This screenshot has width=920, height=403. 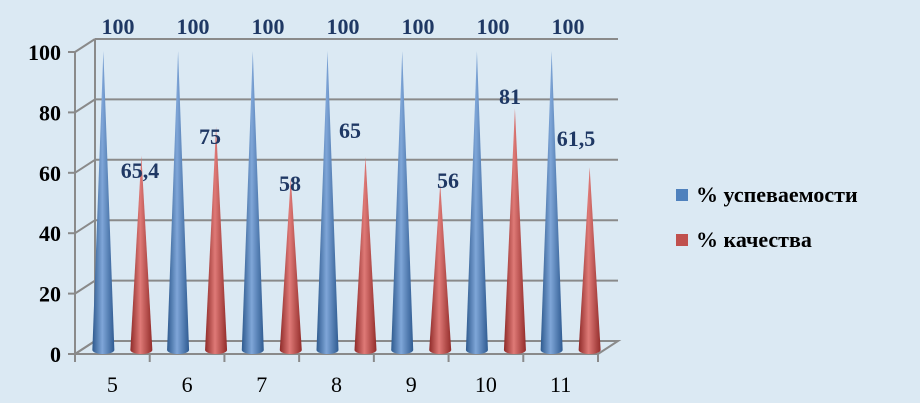 What do you see at coordinates (55, 354) in the screenshot?
I see `y-tick-label-0: 0` at bounding box center [55, 354].